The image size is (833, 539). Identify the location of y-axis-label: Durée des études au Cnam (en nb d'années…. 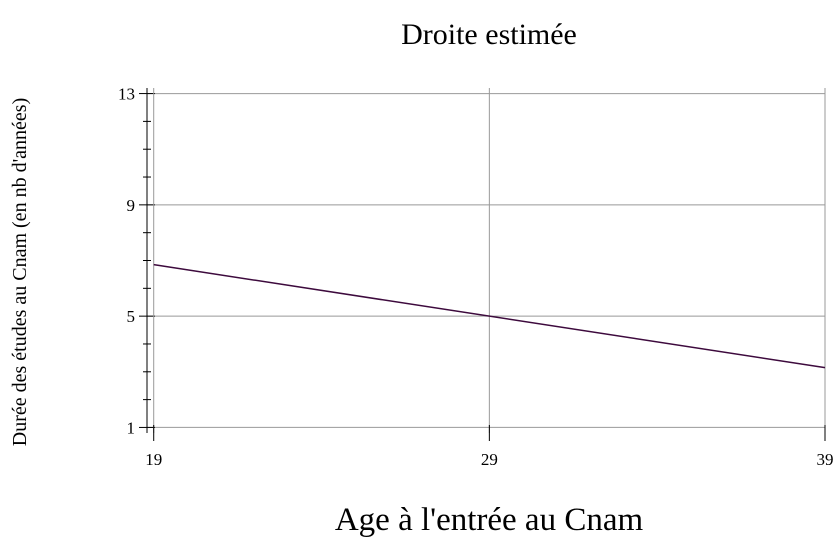
(20, 272).